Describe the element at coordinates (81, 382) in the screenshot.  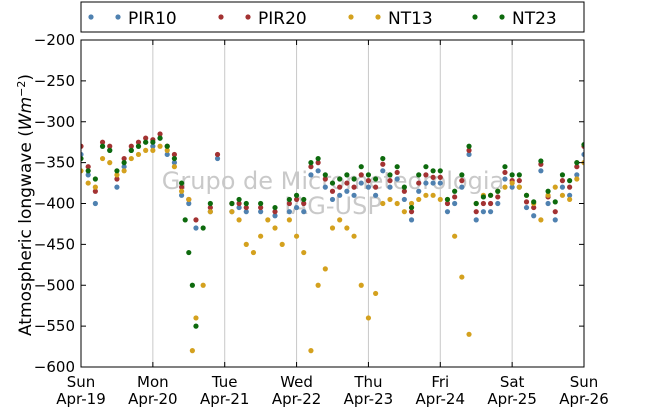
I see `x-tick-label-day: Sun` at that location.